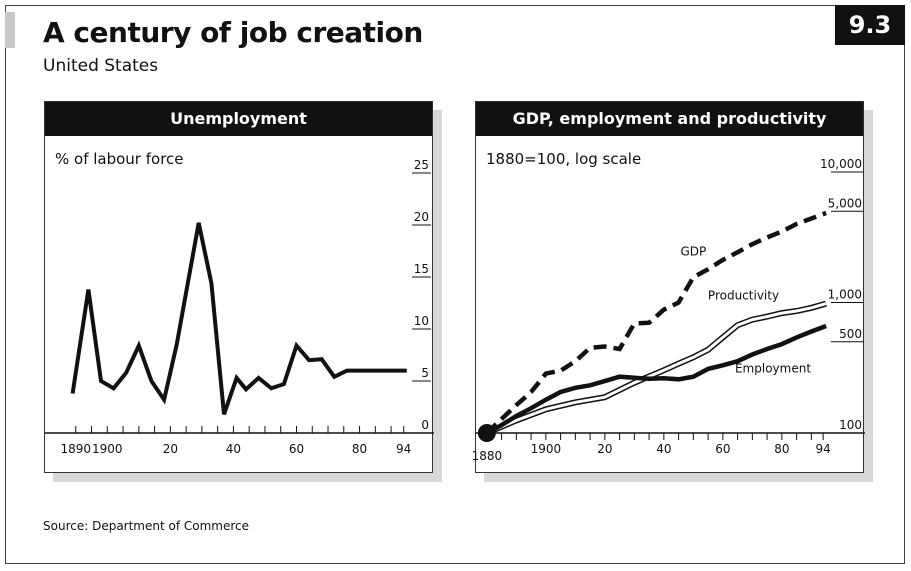 The image size is (911, 571). Describe the element at coordinates (238, 318) in the screenshot. I see `unemployment-line` at that location.